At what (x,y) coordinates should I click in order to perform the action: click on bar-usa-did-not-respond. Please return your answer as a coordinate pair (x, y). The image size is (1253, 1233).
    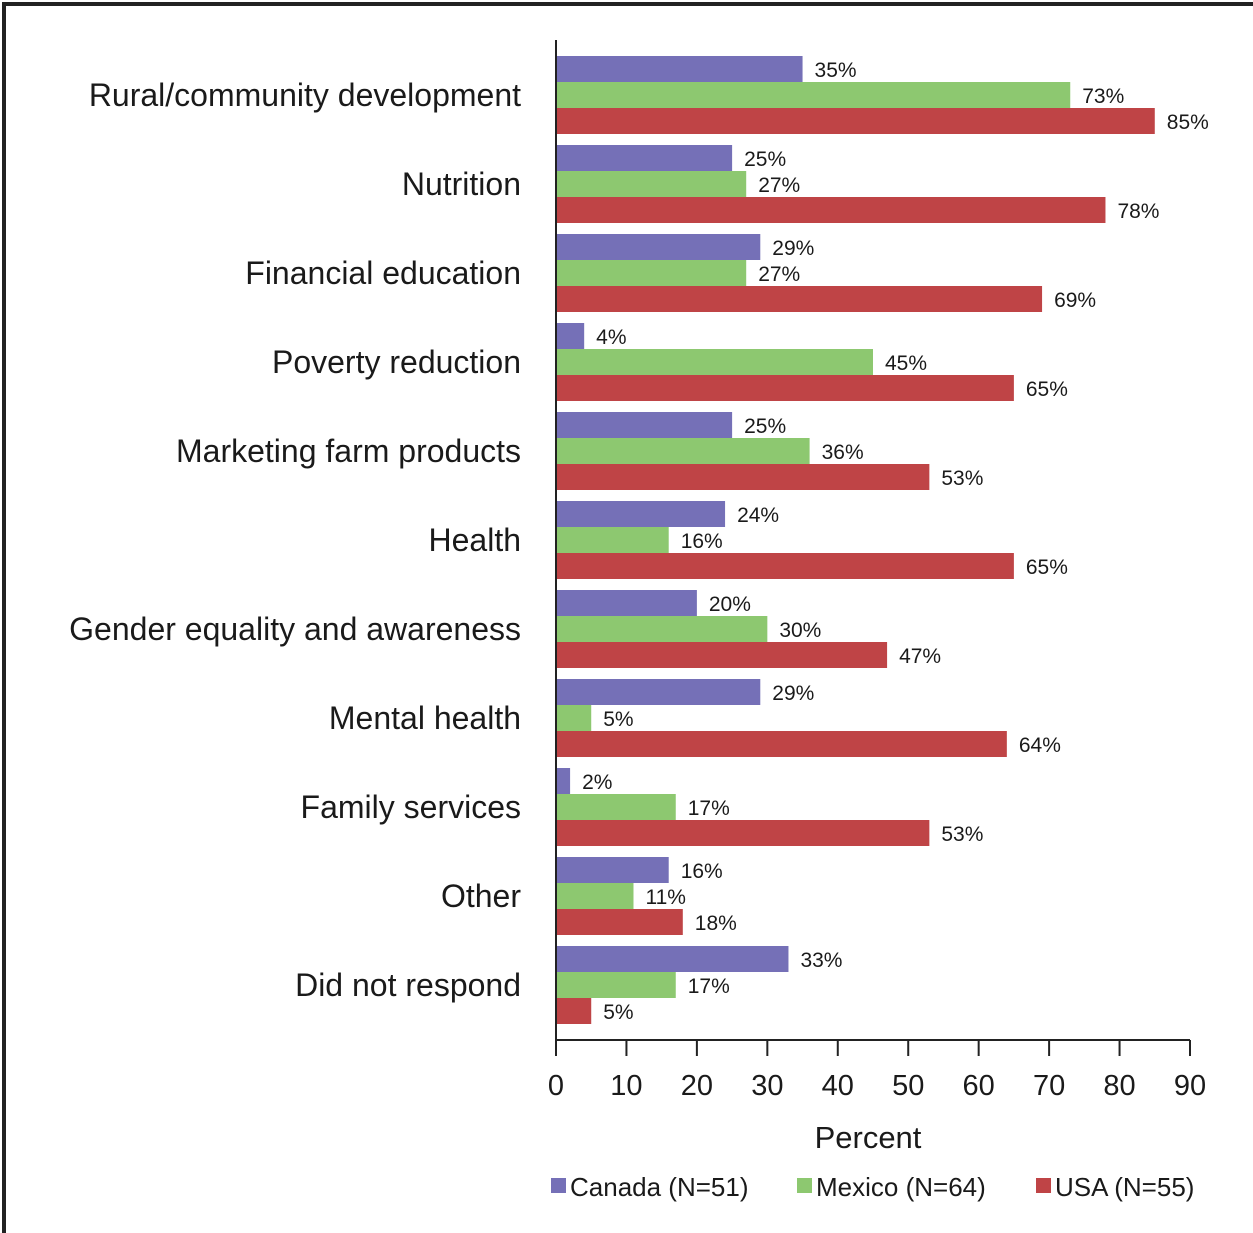
    Looking at the image, I should click on (574, 1011).